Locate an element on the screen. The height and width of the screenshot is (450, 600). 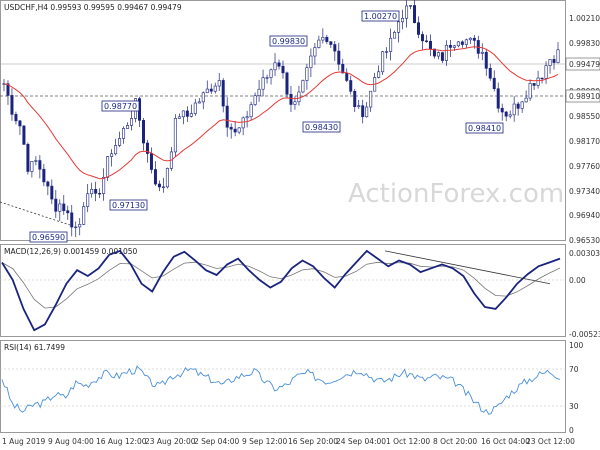
macd-title: MACD(12,26,9) 0.001459 0.001050 is located at coordinates (71, 251).